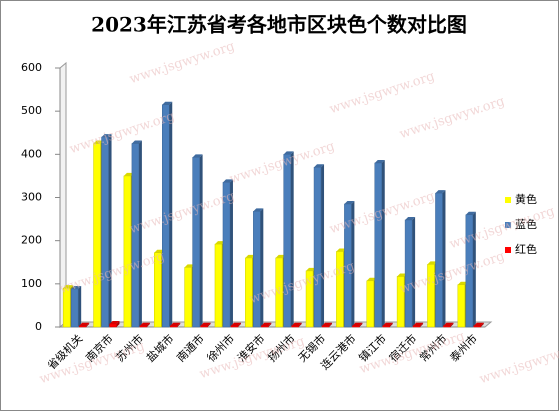 This screenshot has height=415, width=559. What do you see at coordinates (31, 283) in the screenshot?
I see `y-tick-label: 100` at bounding box center [31, 283].